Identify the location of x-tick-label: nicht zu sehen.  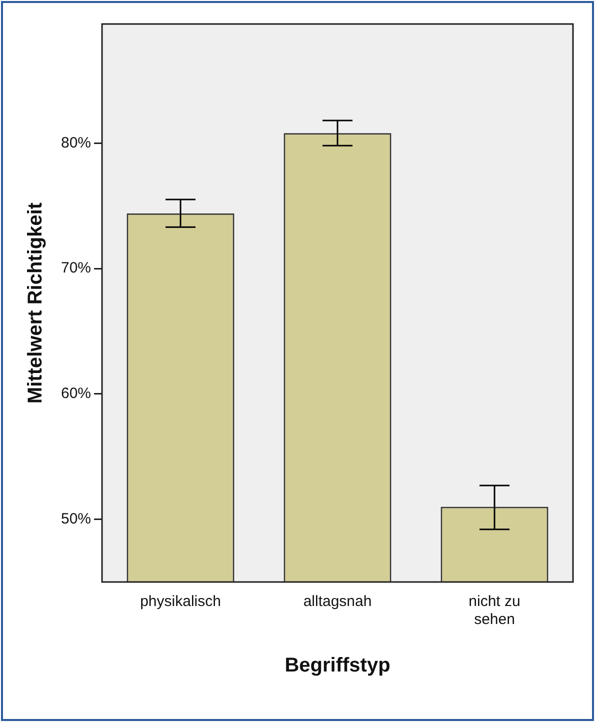
(494, 610).